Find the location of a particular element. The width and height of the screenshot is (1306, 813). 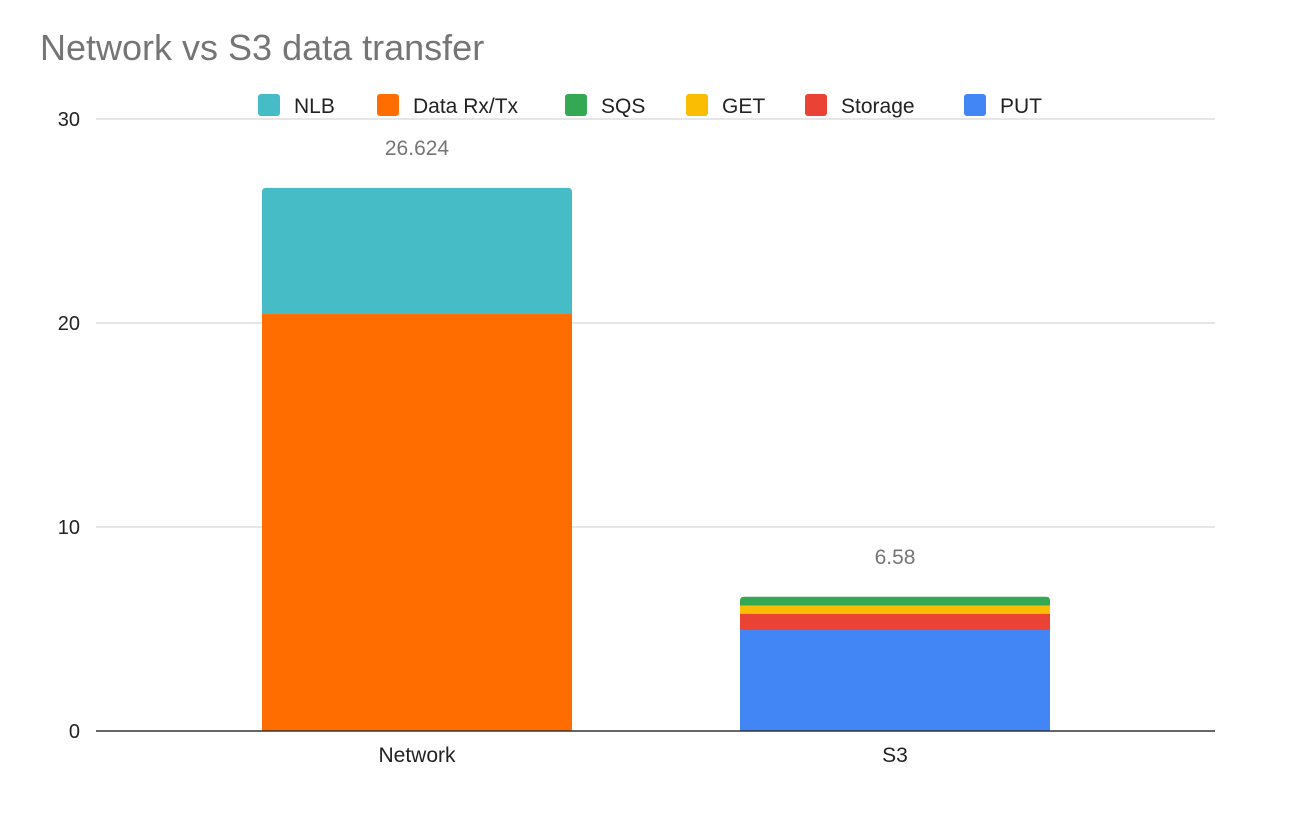

x-axis-tick-labels: Network S3 is located at coordinates (642, 755).